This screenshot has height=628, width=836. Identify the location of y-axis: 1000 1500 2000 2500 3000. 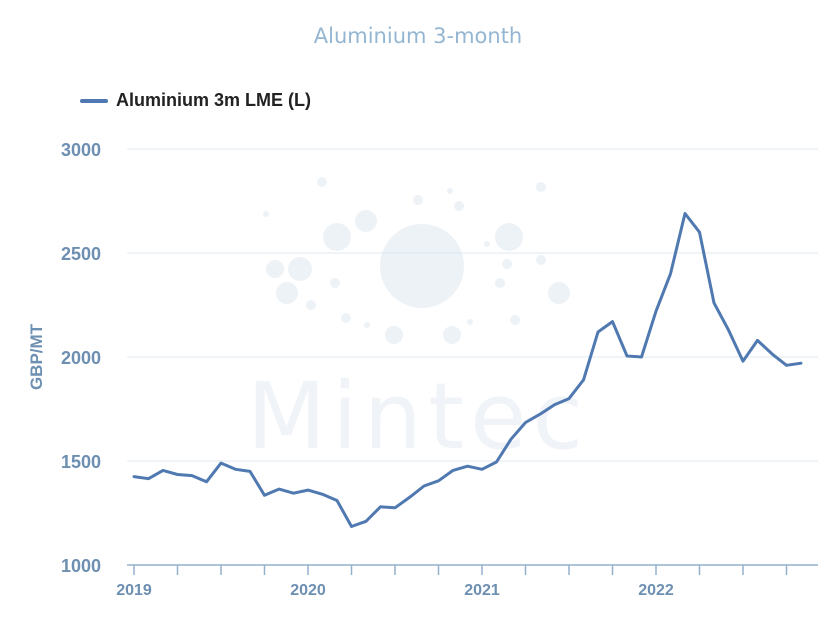
(81, 358).